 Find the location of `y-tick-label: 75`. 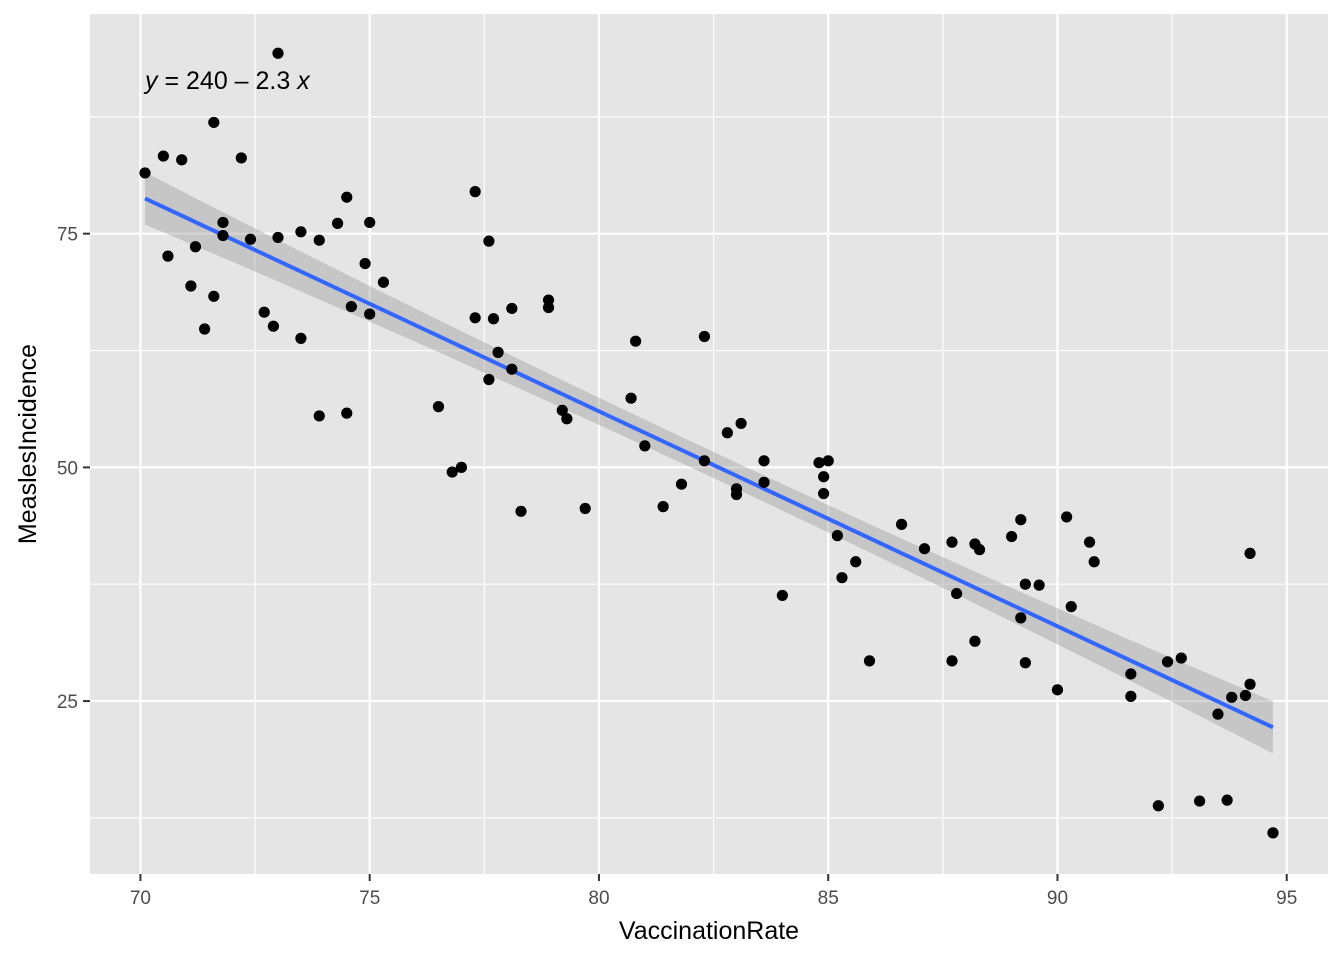

y-tick-label: 75 is located at coordinates (67, 235).